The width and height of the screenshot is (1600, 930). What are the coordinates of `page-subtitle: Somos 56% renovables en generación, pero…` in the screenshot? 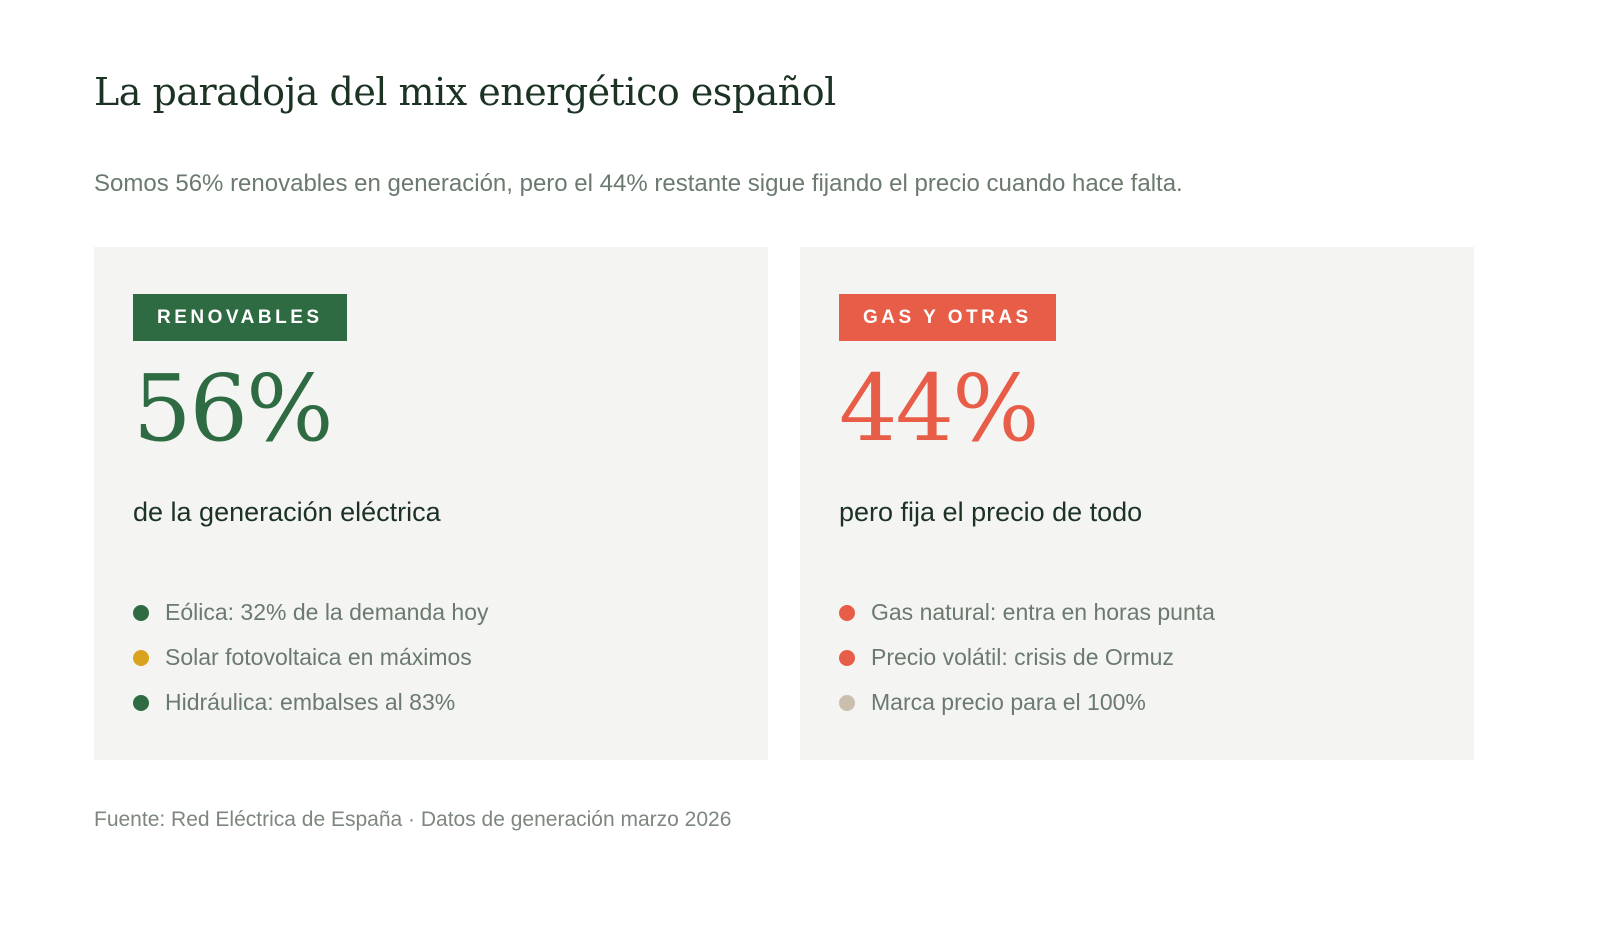 It's located at (638, 183).